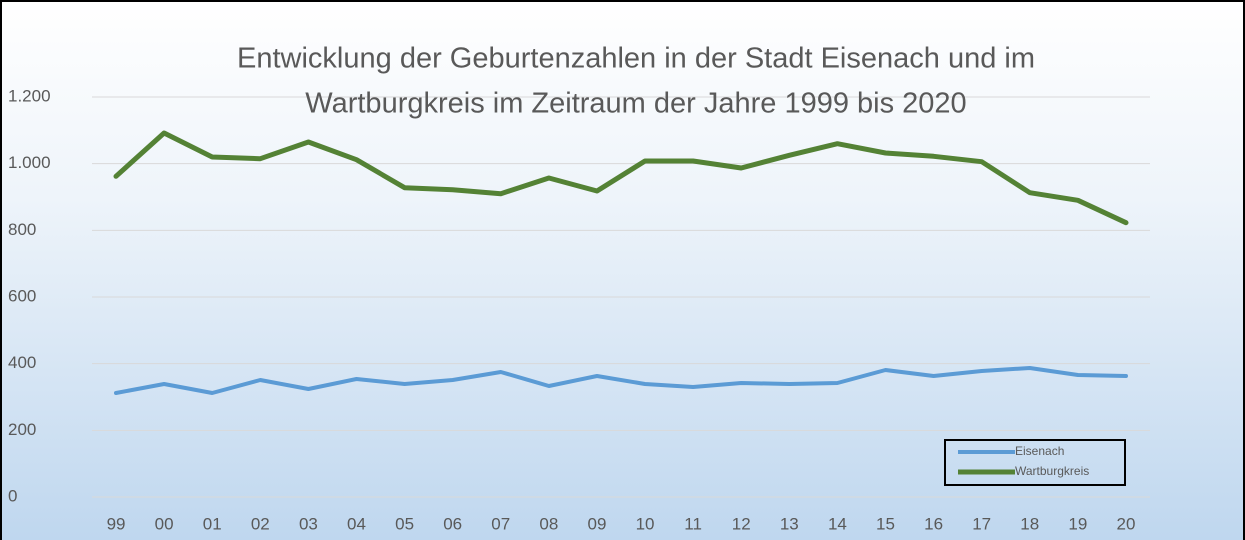 The width and height of the screenshot is (1245, 540). I want to click on x-tick-label: 15, so click(885, 523).